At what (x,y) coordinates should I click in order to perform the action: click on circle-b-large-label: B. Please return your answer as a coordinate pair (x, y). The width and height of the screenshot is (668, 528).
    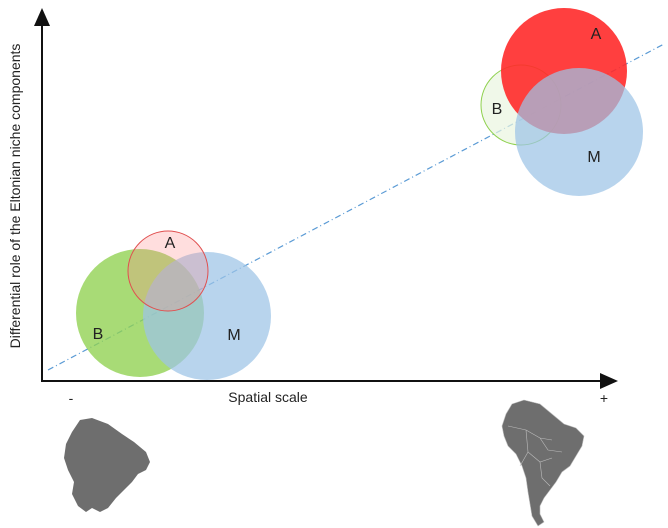
    Looking at the image, I should click on (497, 109).